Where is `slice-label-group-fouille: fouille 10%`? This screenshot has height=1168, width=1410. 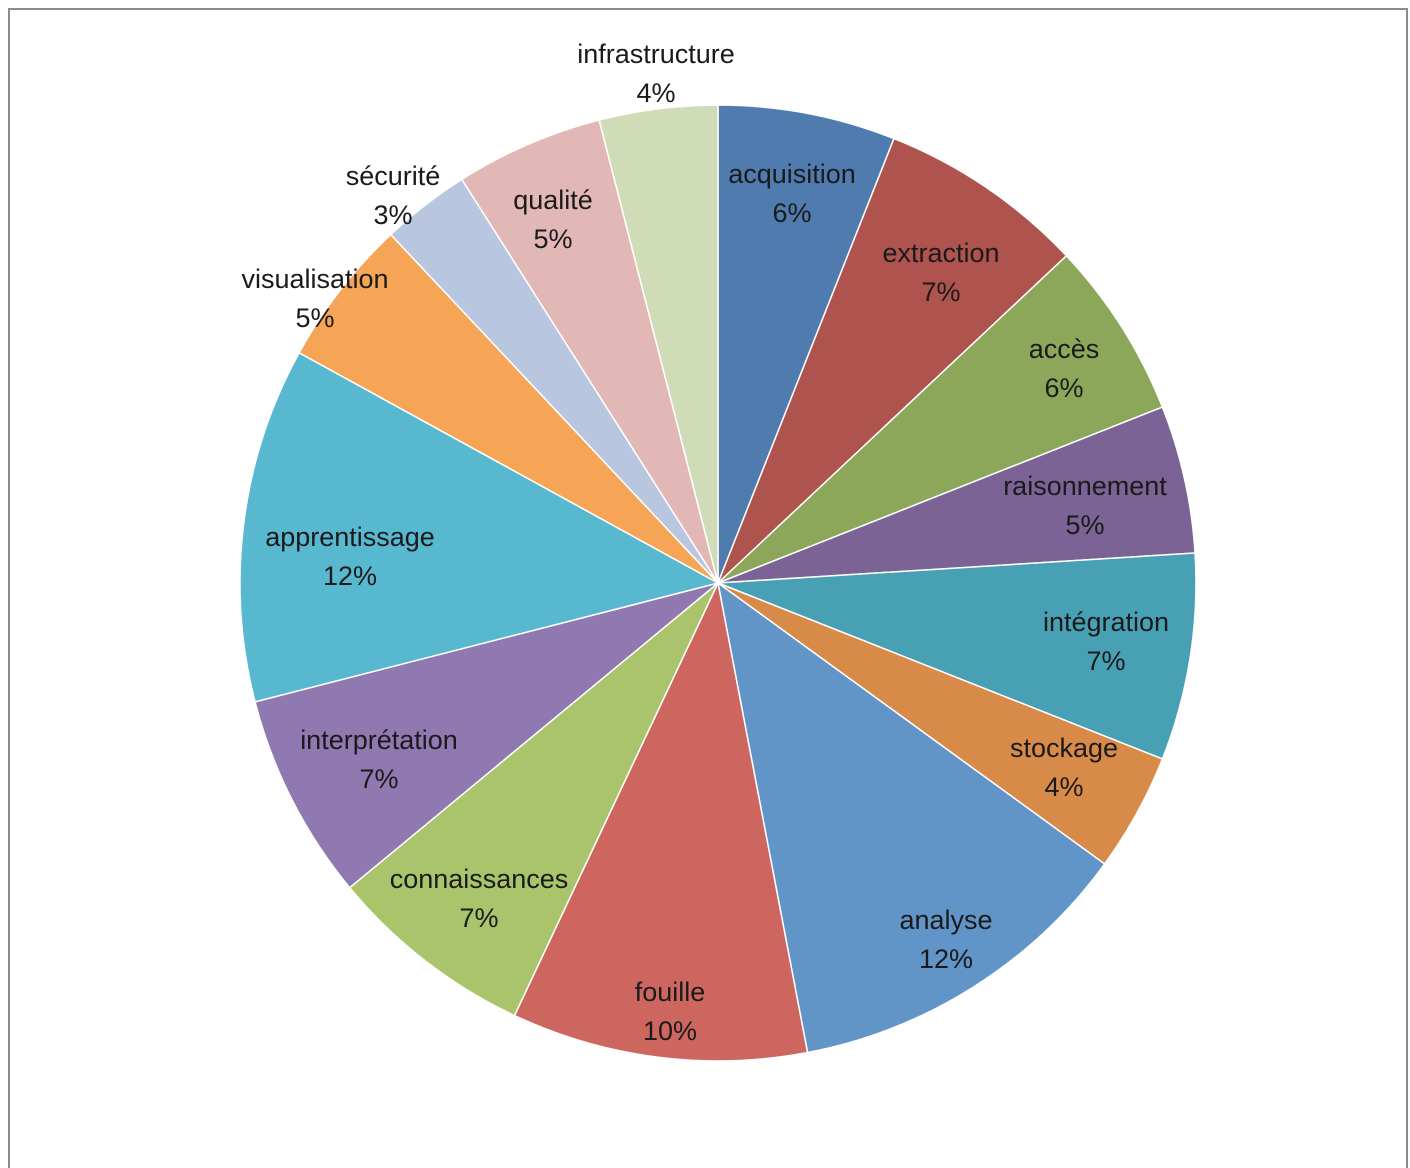 slice-label-group-fouille: fouille 10% is located at coordinates (670, 1011).